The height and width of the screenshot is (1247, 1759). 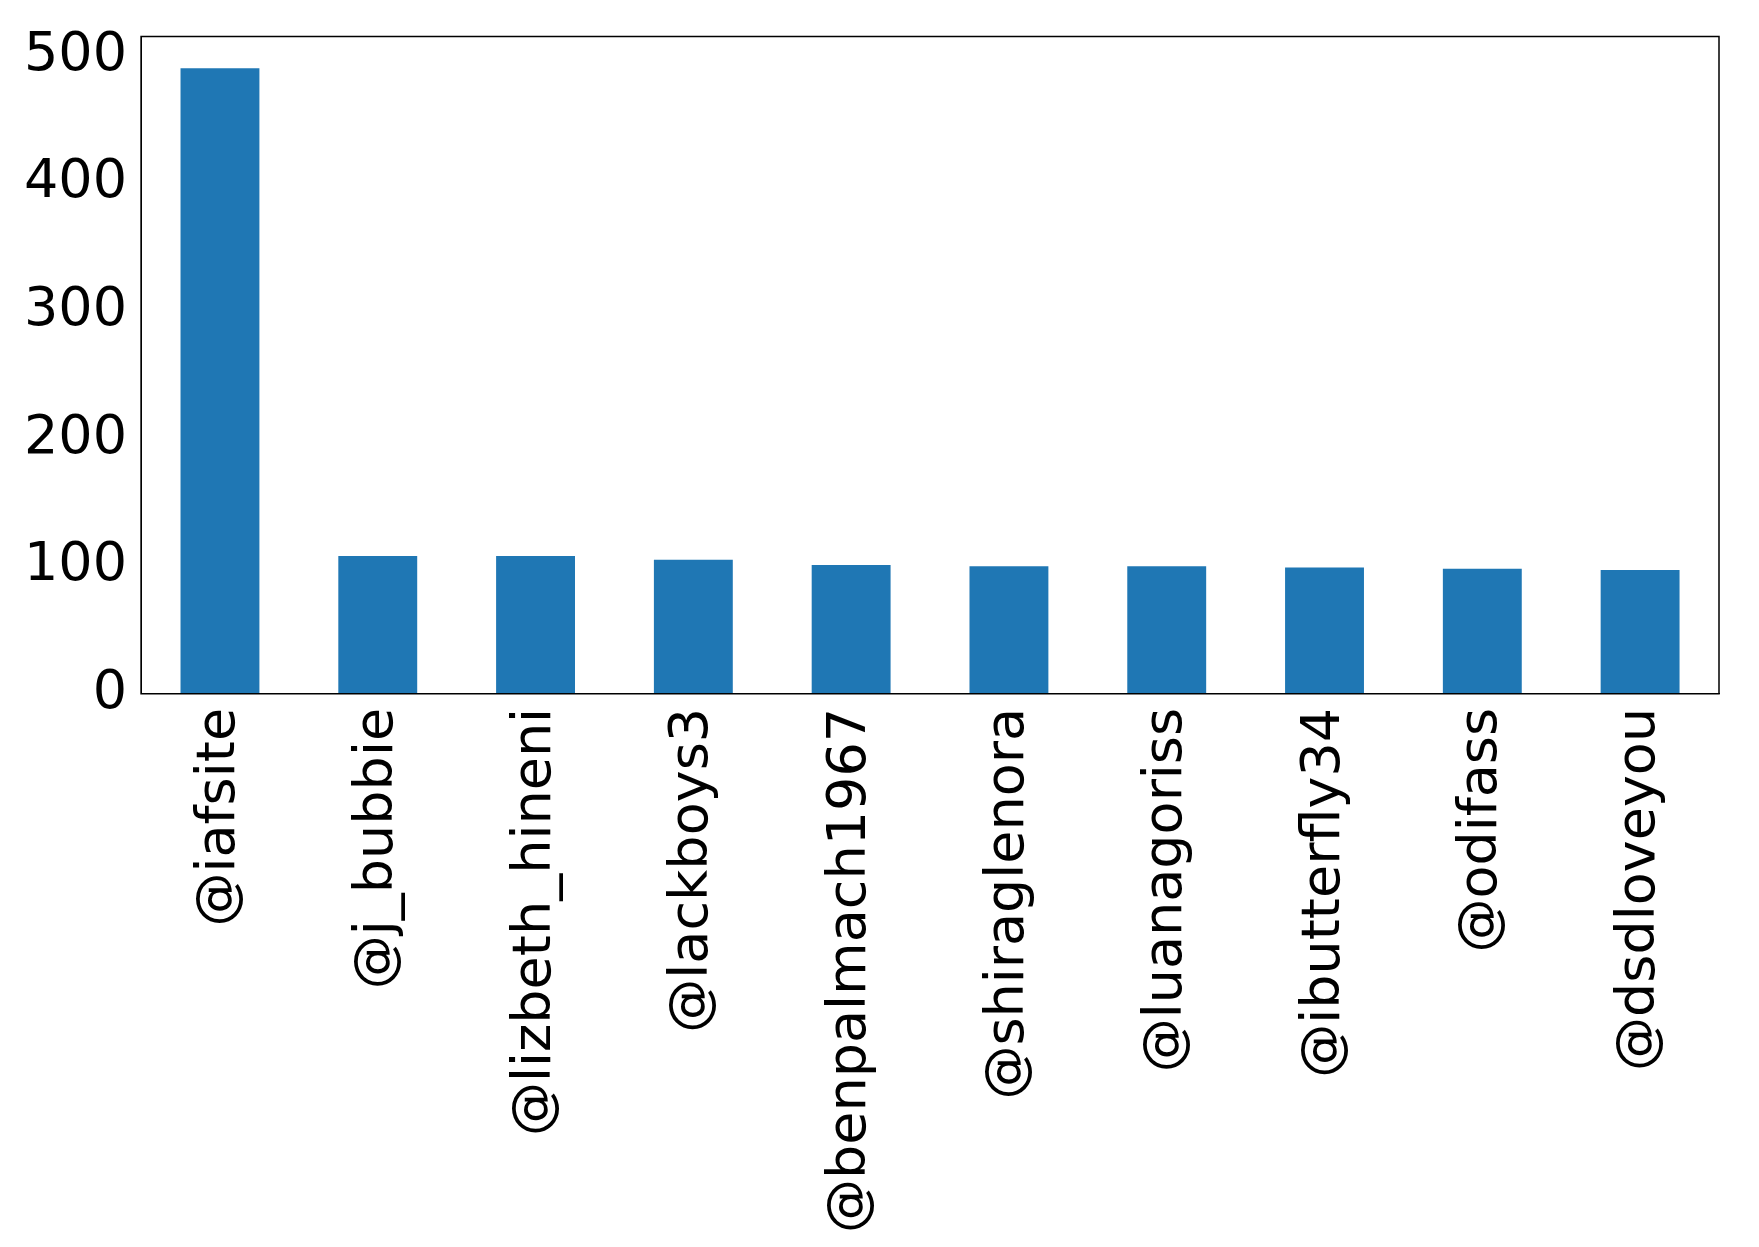 What do you see at coordinates (110, 689) in the screenshot?
I see `y-tick-label: 0` at bounding box center [110, 689].